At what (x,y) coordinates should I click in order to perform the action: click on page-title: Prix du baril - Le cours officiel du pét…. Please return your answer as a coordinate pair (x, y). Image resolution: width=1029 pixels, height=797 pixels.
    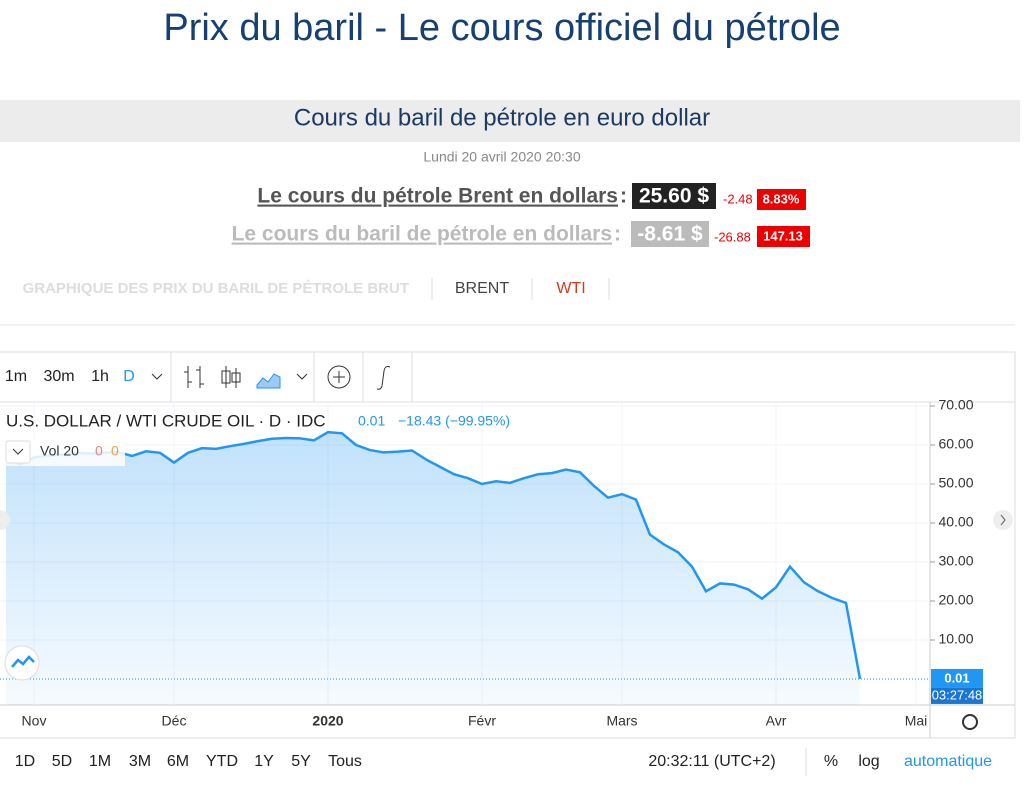
    Looking at the image, I should click on (501, 28).